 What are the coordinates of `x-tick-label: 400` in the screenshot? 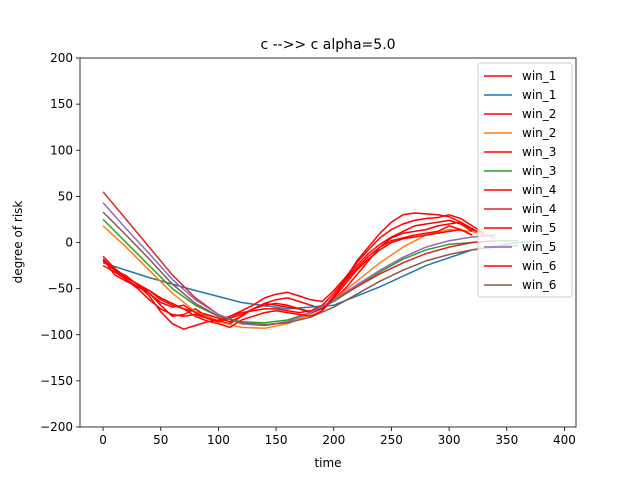 It's located at (564, 440).